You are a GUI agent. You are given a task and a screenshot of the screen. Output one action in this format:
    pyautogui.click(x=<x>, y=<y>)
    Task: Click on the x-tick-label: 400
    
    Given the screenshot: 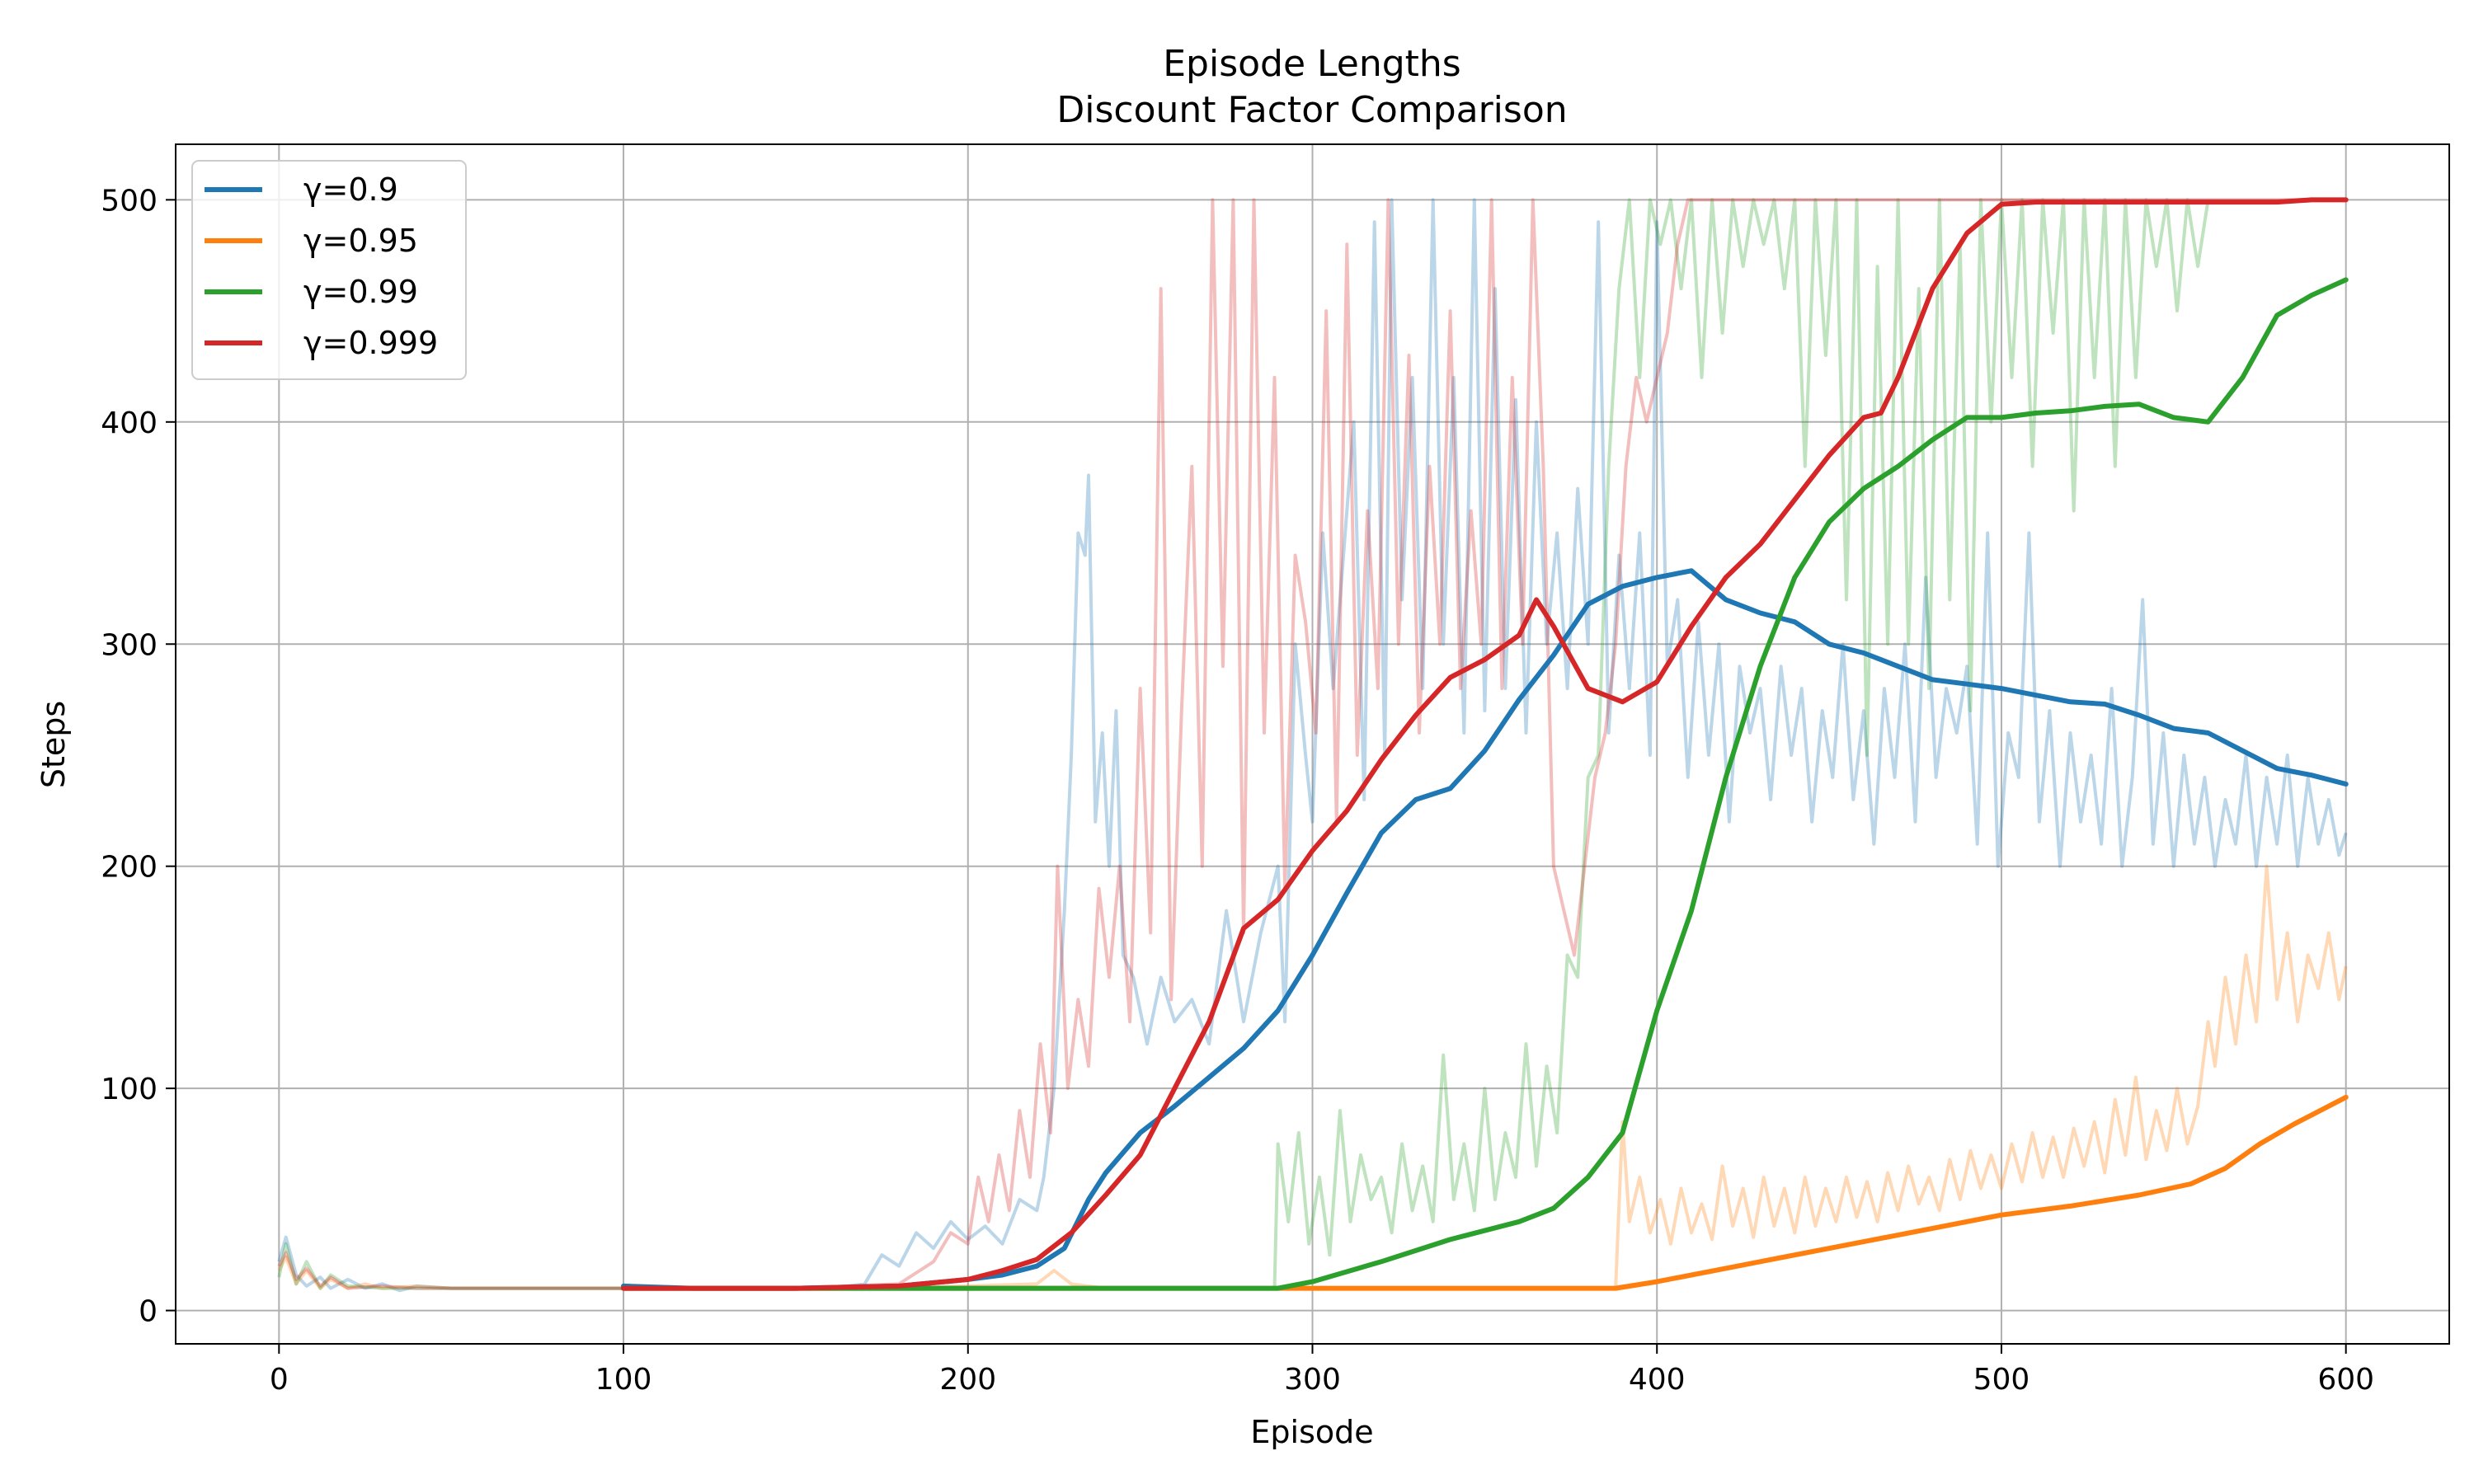 What is the action you would take?
    pyautogui.click(x=1657, y=1380)
    